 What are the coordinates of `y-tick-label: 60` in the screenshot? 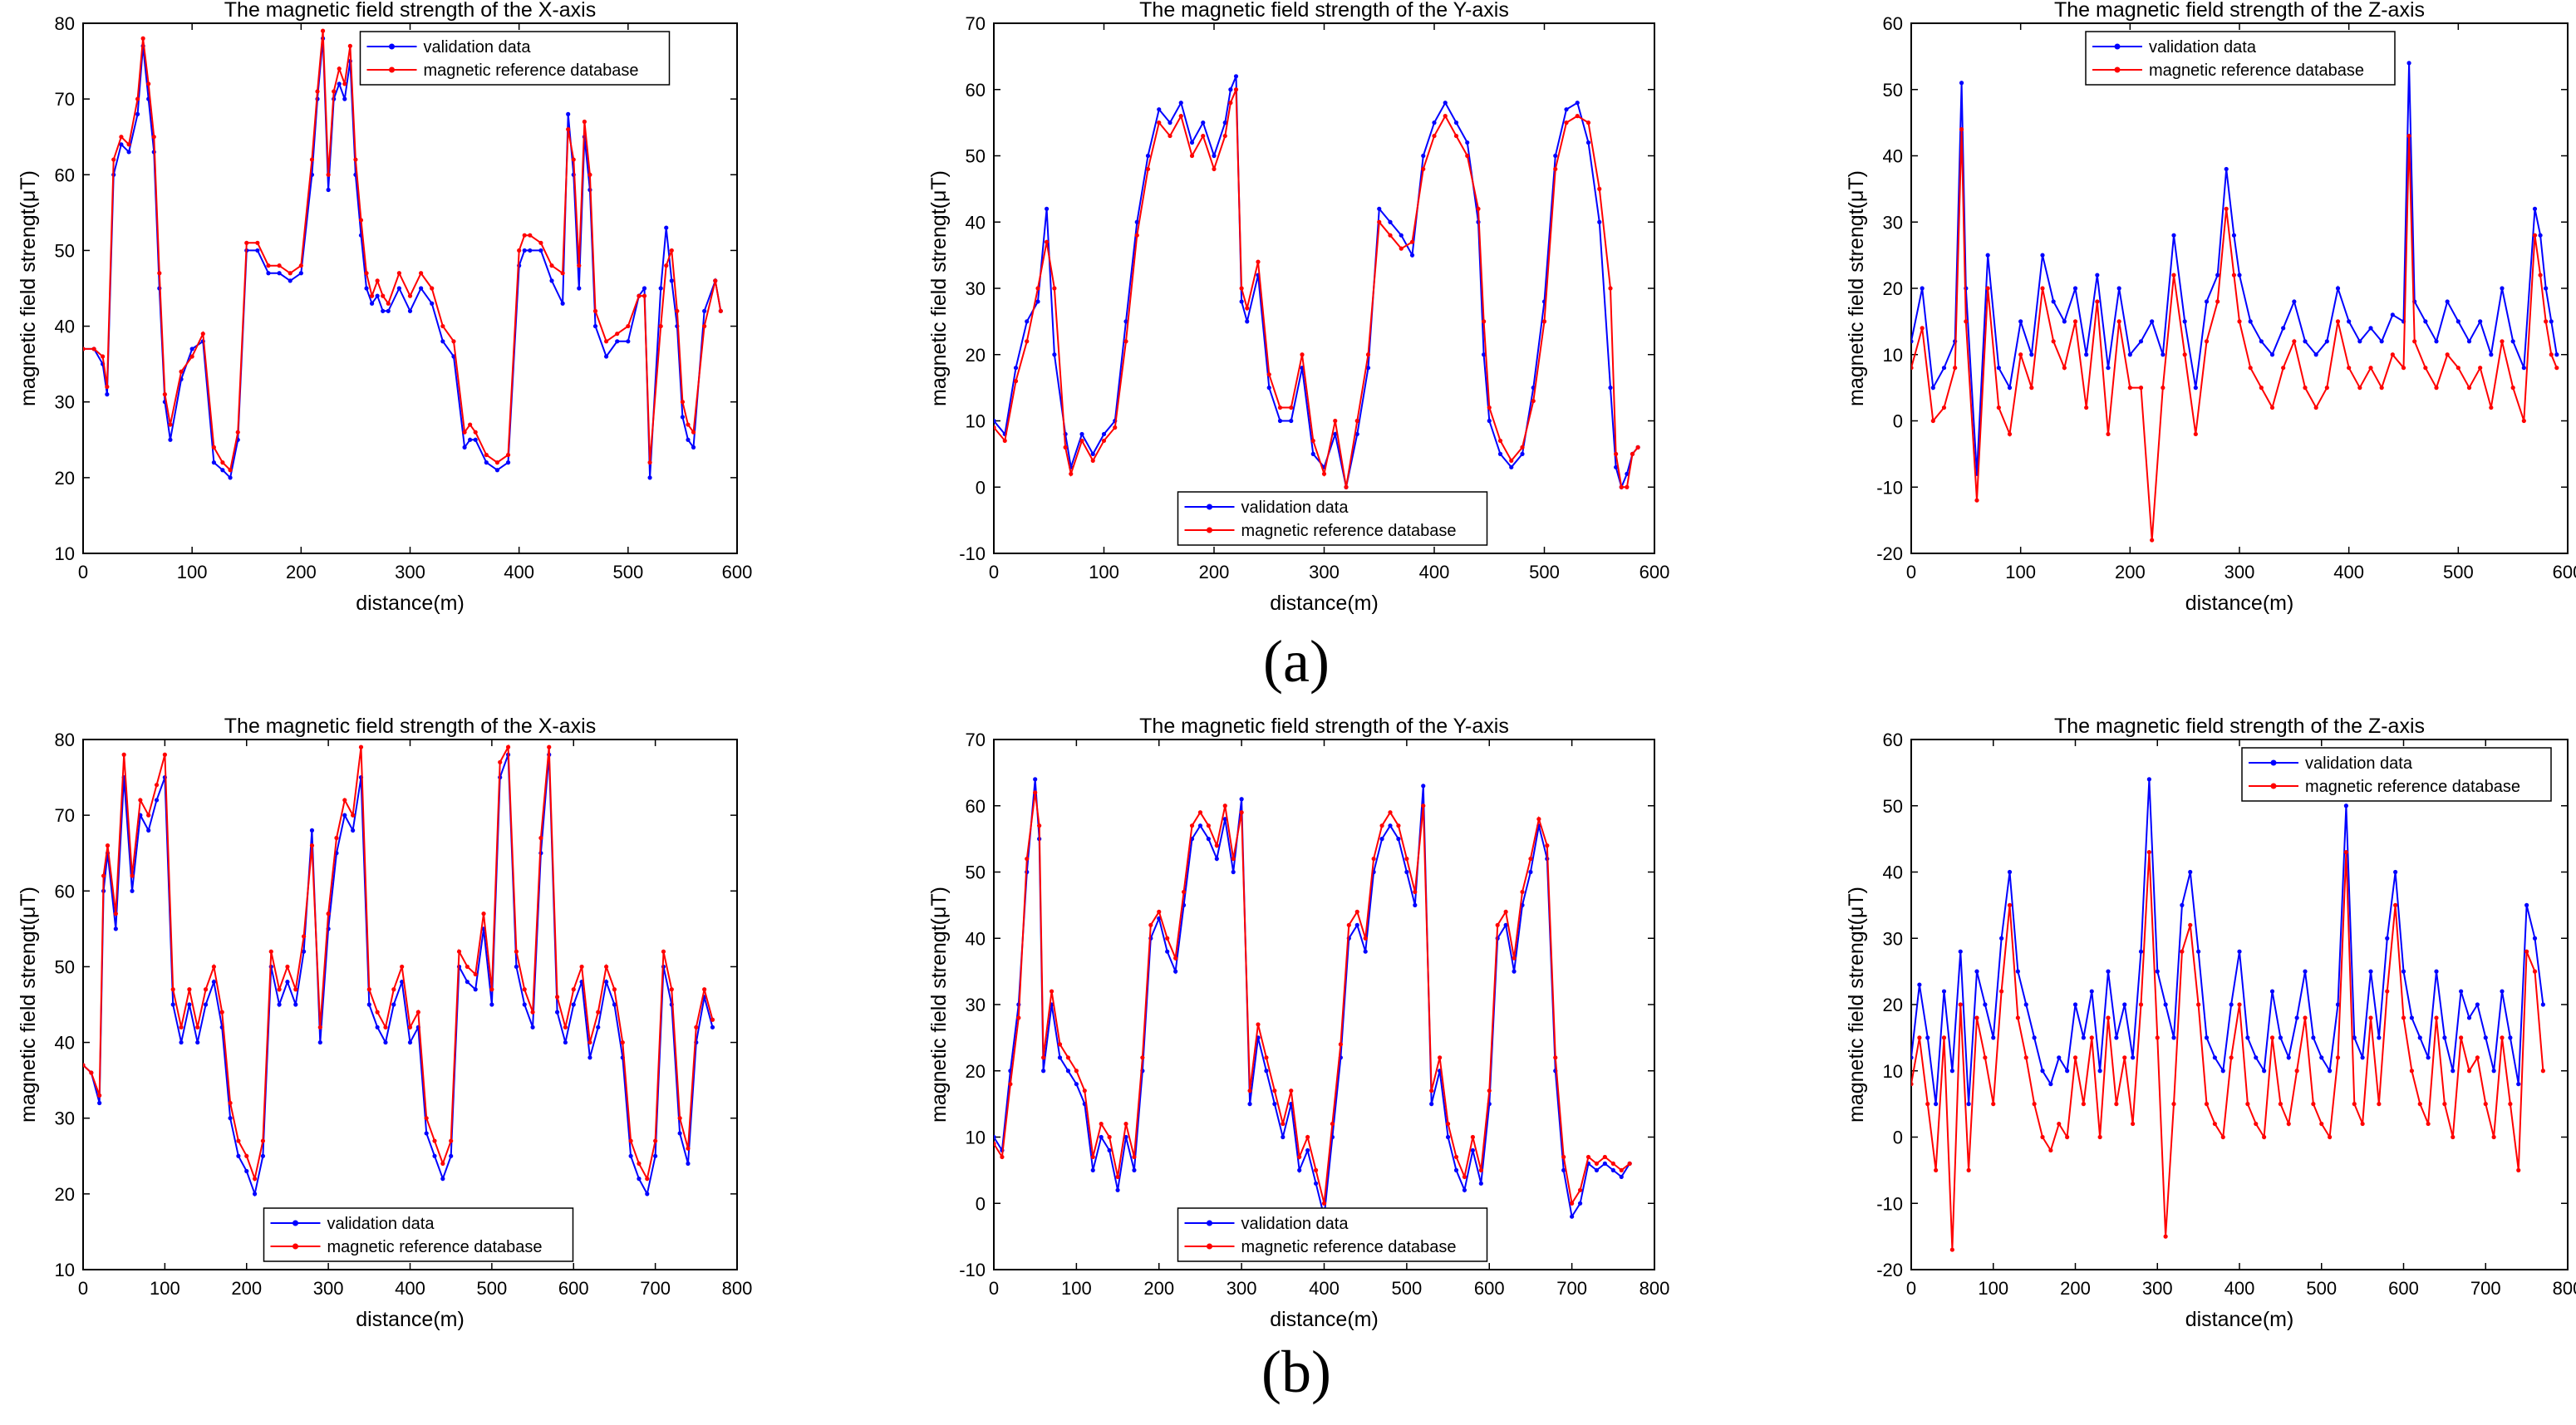 It's located at (65, 175).